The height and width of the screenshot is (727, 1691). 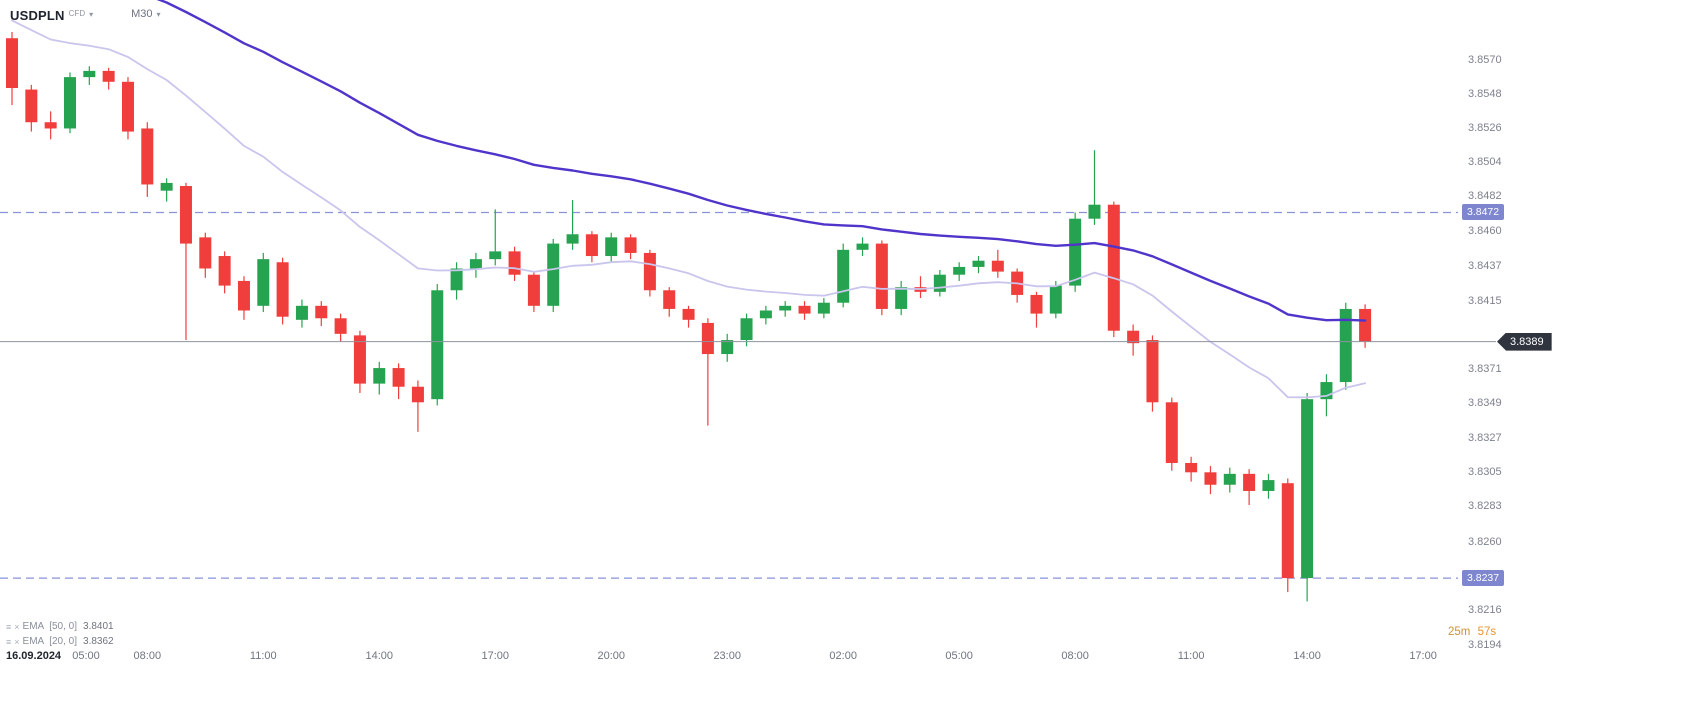 What do you see at coordinates (1485, 644) in the screenshot?
I see `price-axis-label: 3.8194` at bounding box center [1485, 644].